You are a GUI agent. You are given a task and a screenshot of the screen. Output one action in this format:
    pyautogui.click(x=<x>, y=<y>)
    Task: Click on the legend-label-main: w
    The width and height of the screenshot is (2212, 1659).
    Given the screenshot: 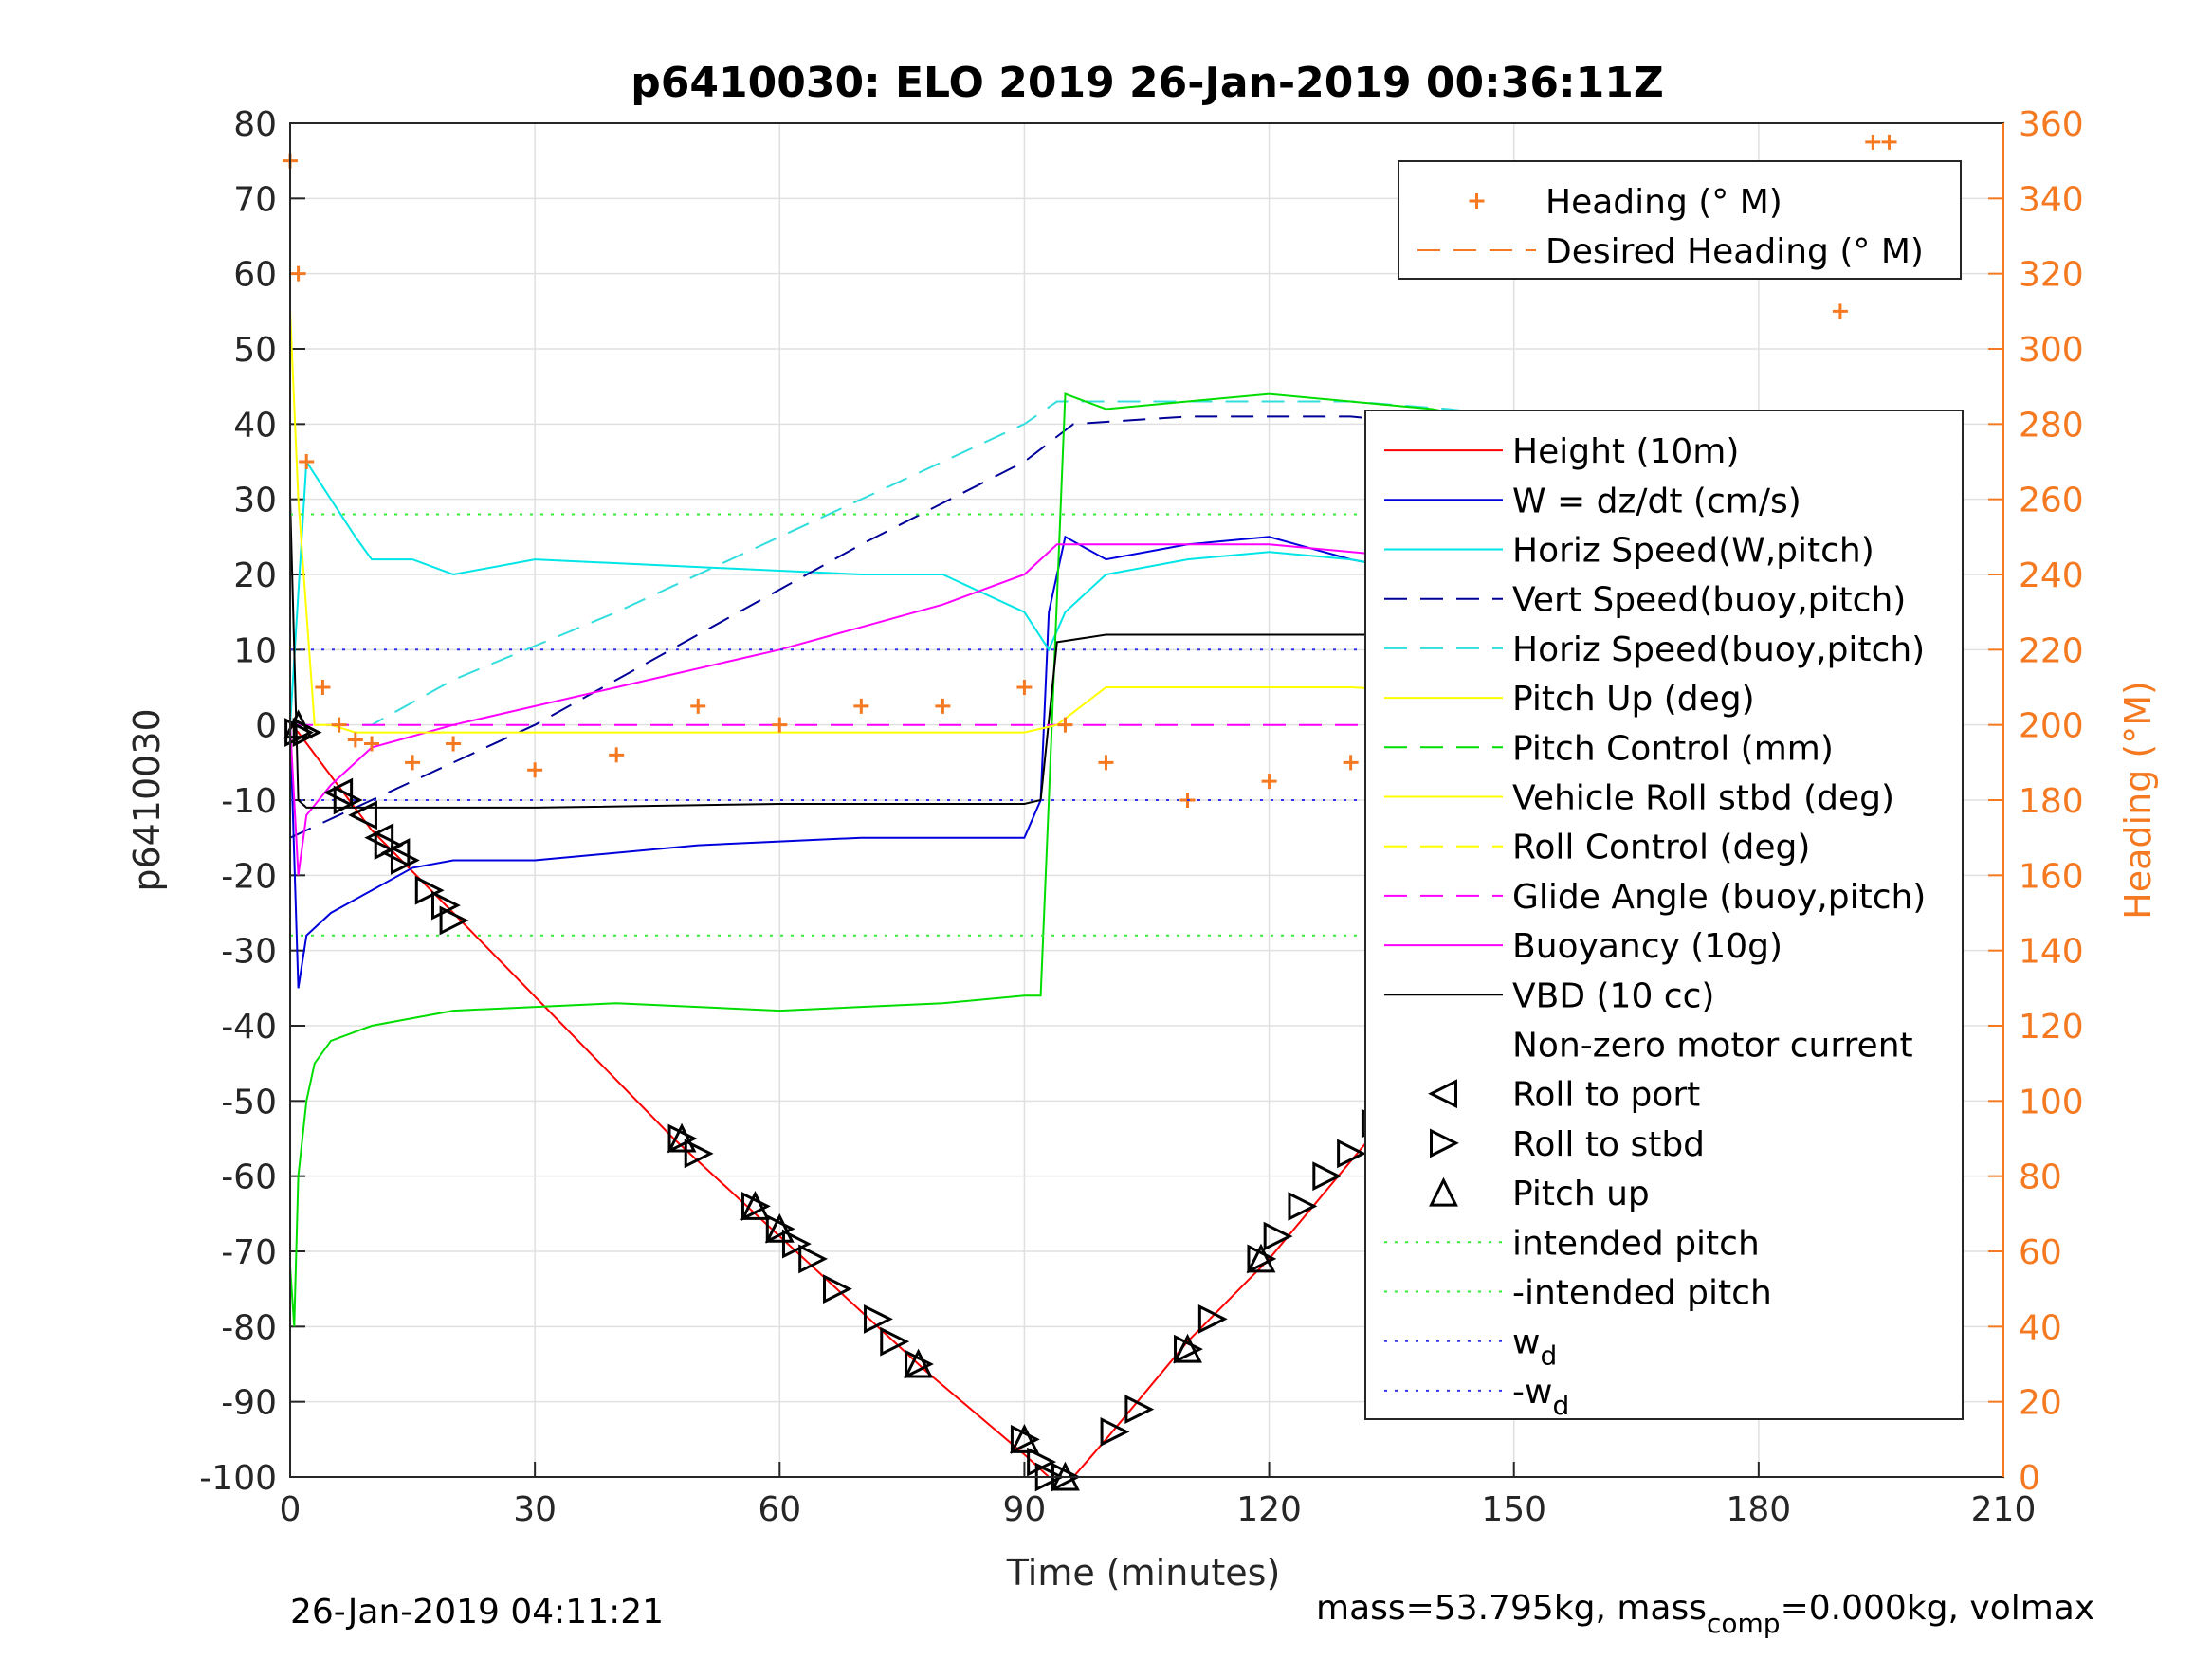 What is the action you would take?
    pyautogui.click(x=1538, y=1392)
    